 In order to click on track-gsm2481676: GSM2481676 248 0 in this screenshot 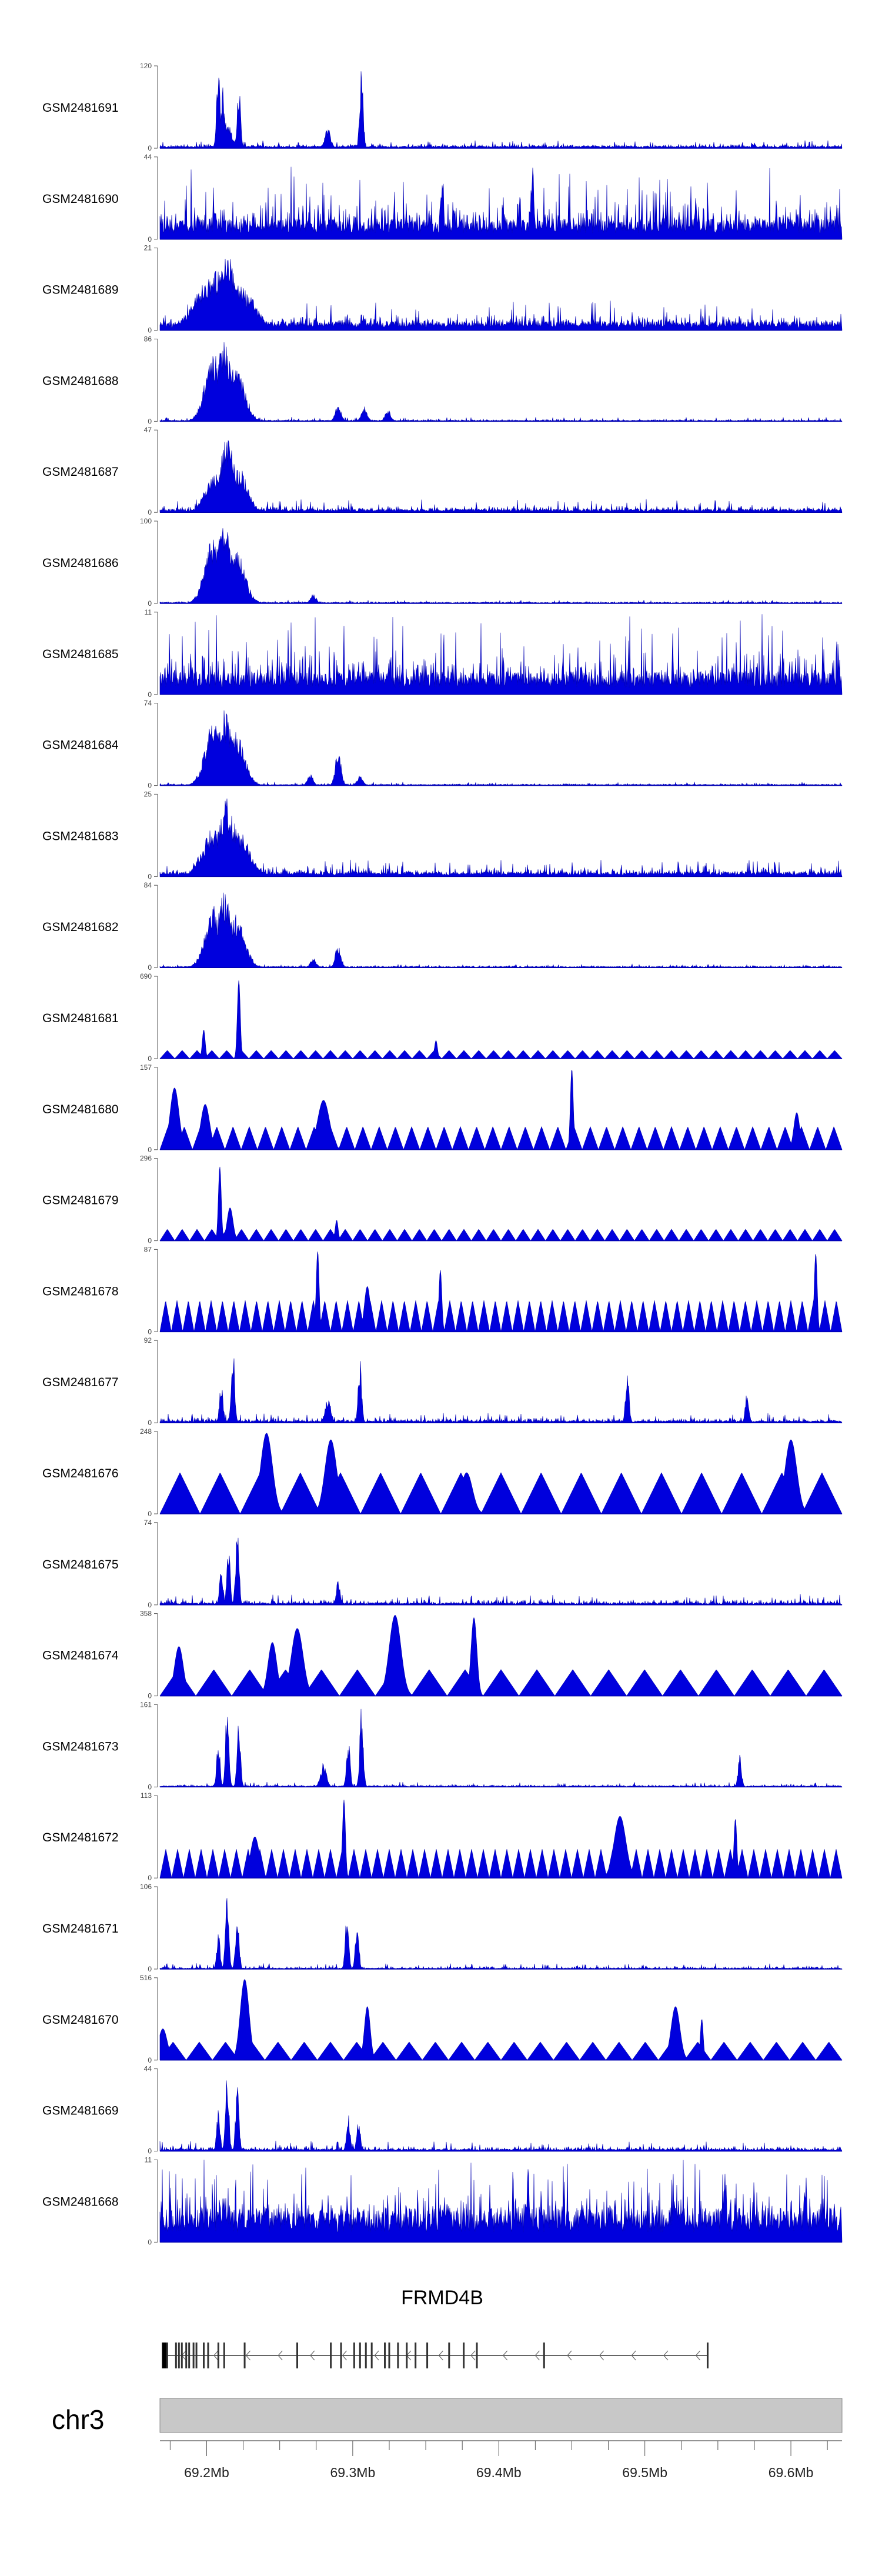, I will do `click(442, 1472)`.